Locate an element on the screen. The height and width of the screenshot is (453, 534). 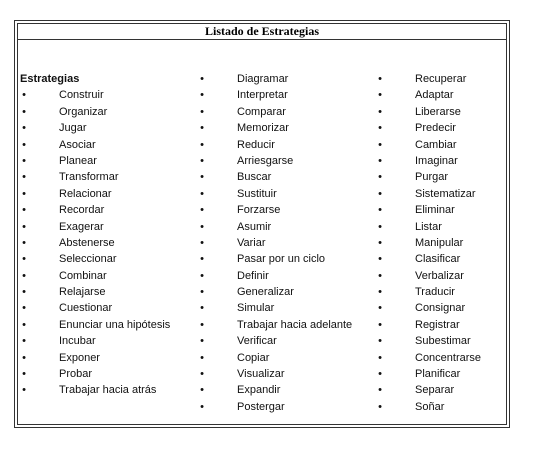
strategy-item: • Relajarse is located at coordinates (62, 294).